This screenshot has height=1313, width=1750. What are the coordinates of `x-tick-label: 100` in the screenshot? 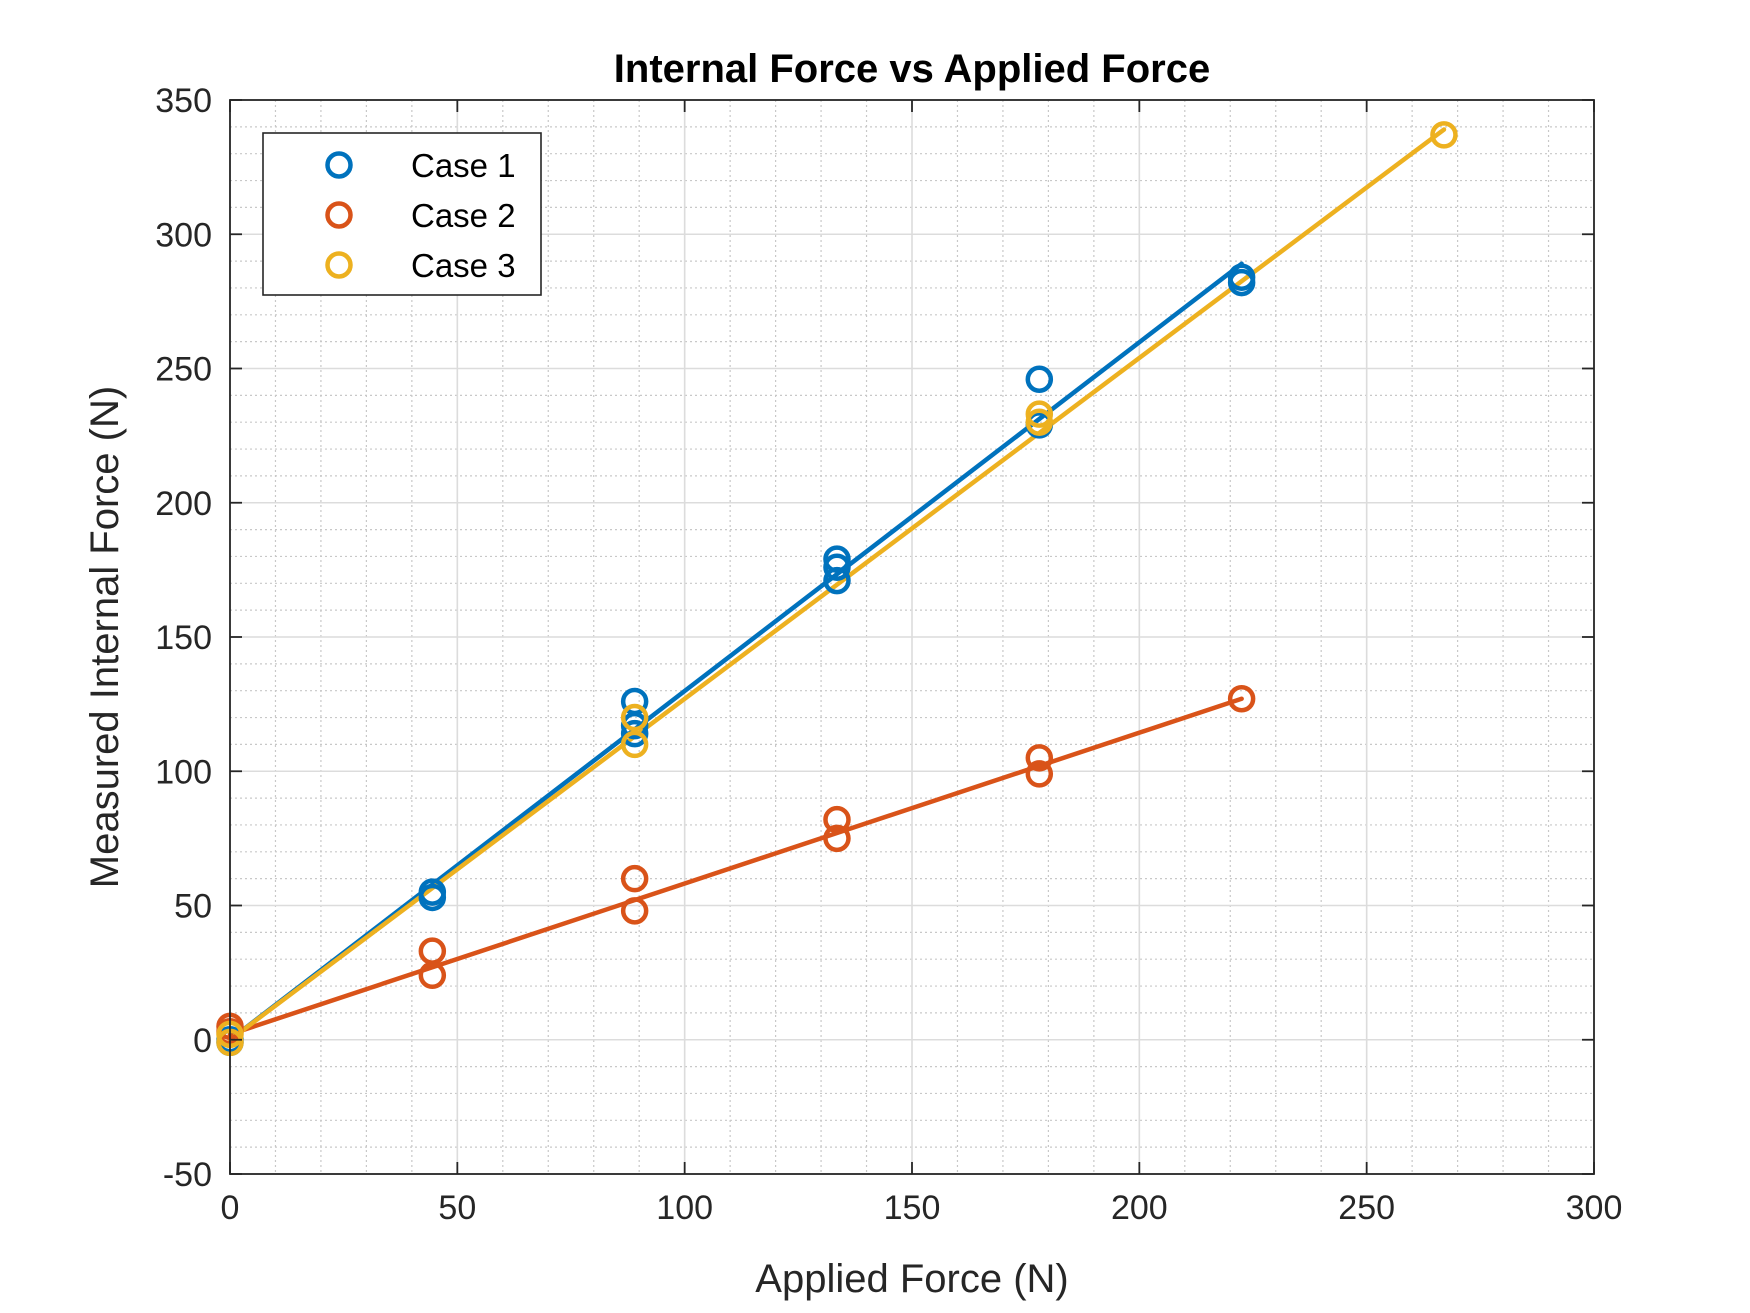 It's located at (684, 1208).